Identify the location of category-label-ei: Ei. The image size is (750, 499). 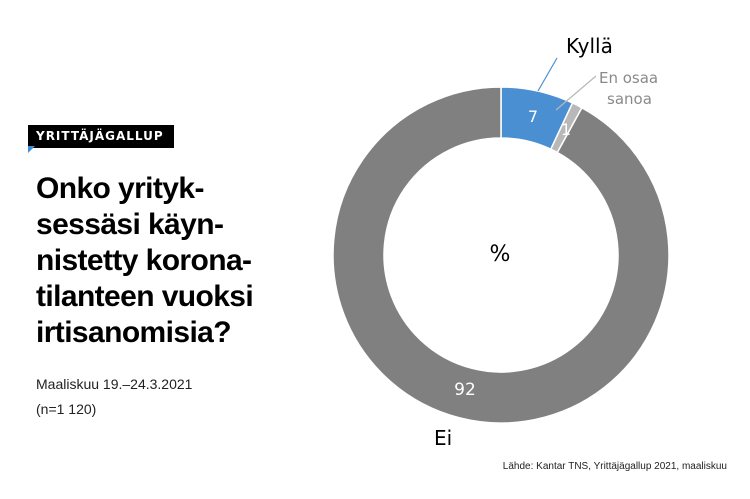
(443, 438).